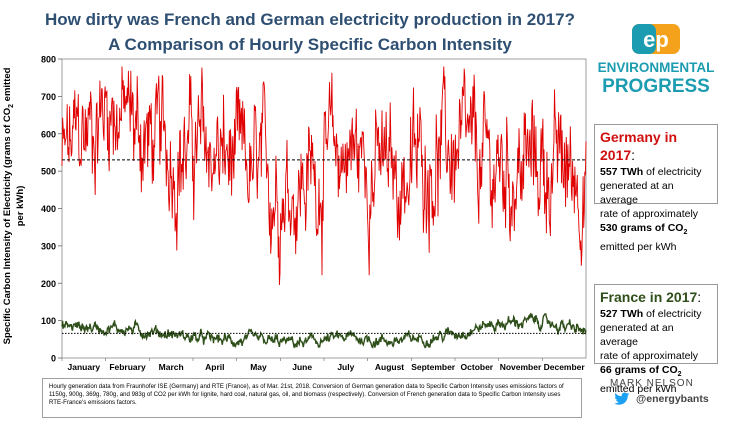 Image resolution: width=733 pixels, height=427 pixels. What do you see at coordinates (639, 370) in the screenshot?
I see `france-grams: 66 grams of CO` at bounding box center [639, 370].